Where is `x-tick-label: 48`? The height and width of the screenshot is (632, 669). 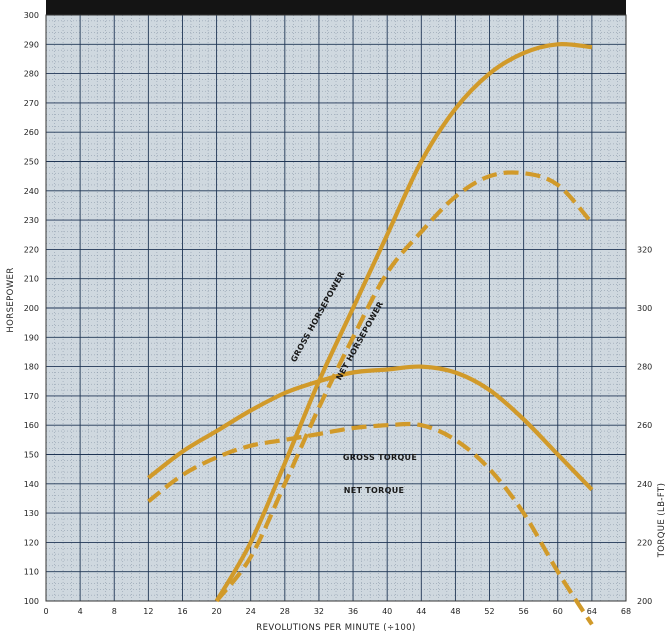
x-tick-label: 48 is located at coordinates (455, 611).